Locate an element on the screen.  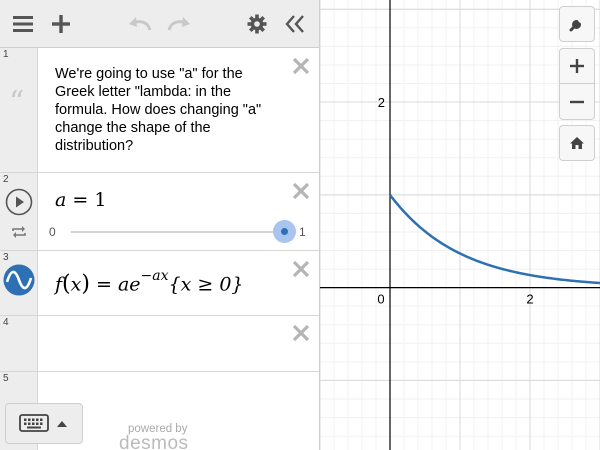
zoom-in-button is located at coordinates (577, 66).